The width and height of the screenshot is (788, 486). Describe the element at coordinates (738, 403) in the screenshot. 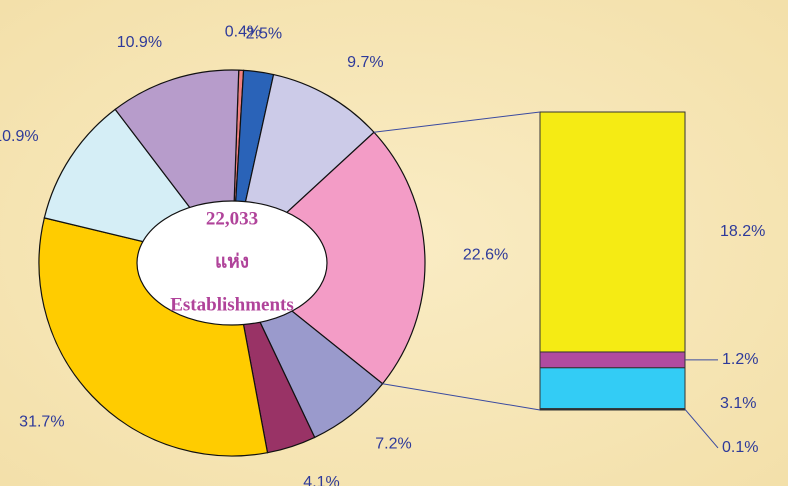

I see `breakout-label: 3.1%` at that location.